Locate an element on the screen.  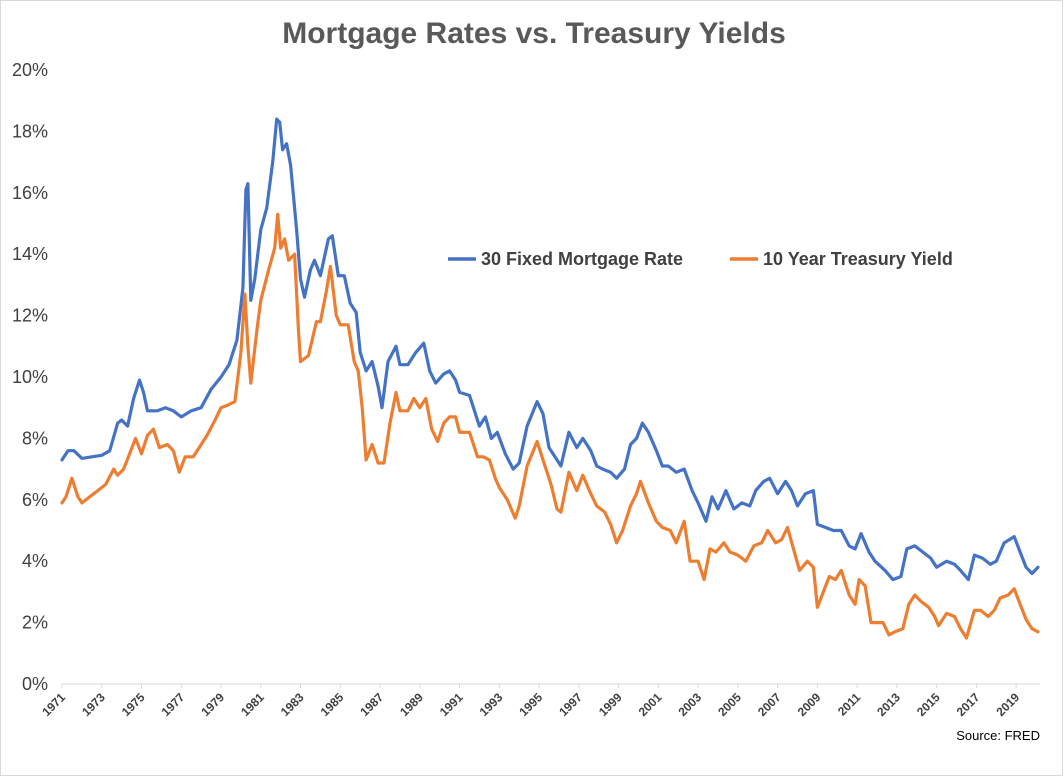
x-tick-label: 2009 is located at coordinates (809, 704).